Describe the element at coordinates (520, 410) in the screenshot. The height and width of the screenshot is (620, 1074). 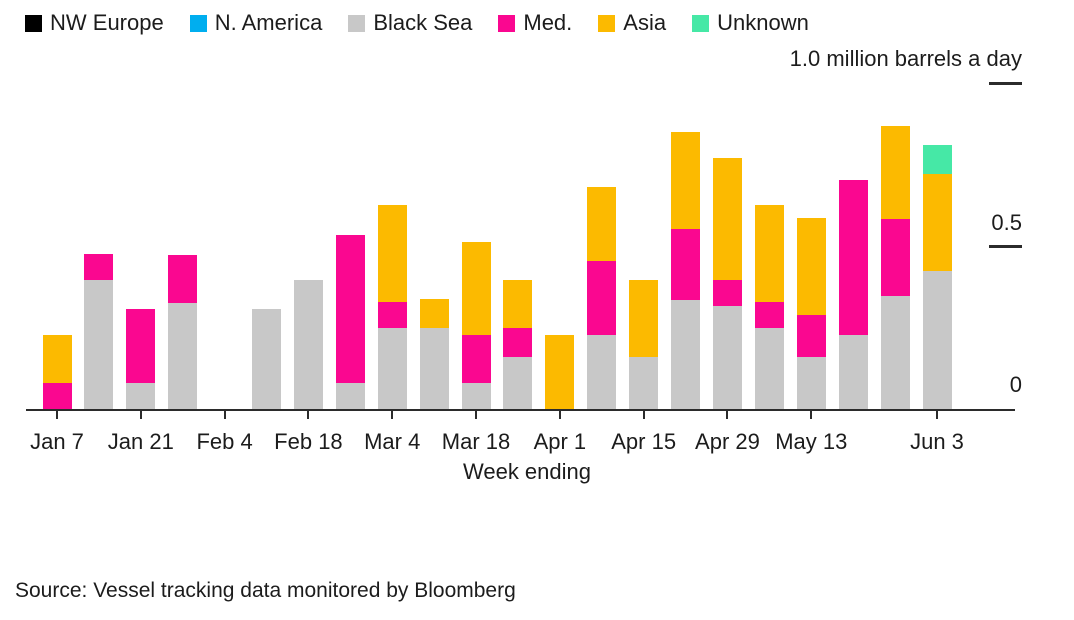
I see `x-axis-line` at that location.